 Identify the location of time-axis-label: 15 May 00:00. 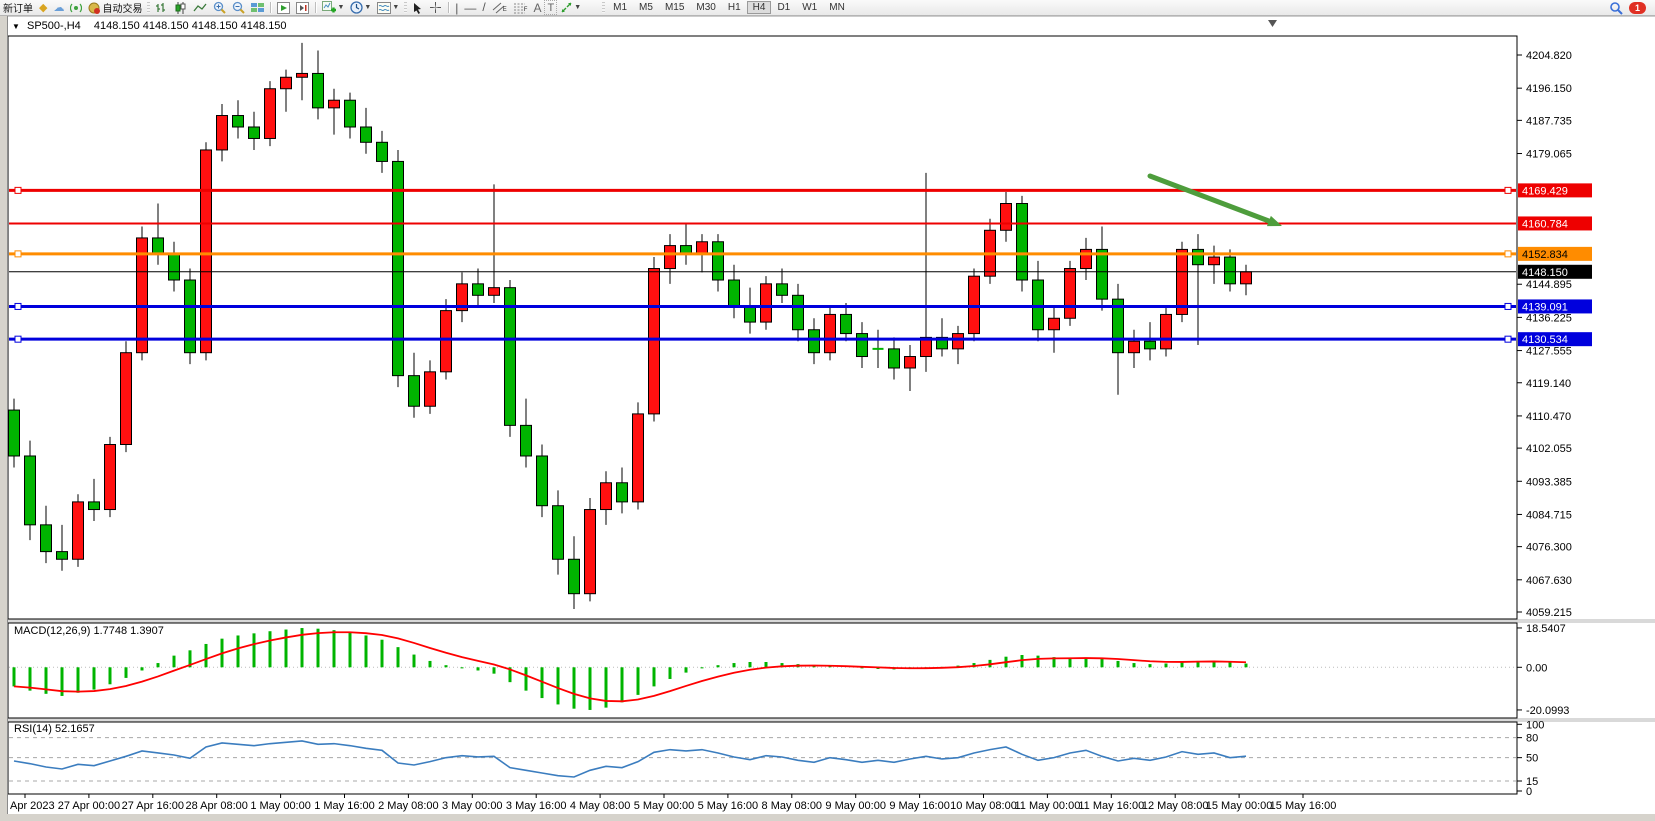
(1239, 806).